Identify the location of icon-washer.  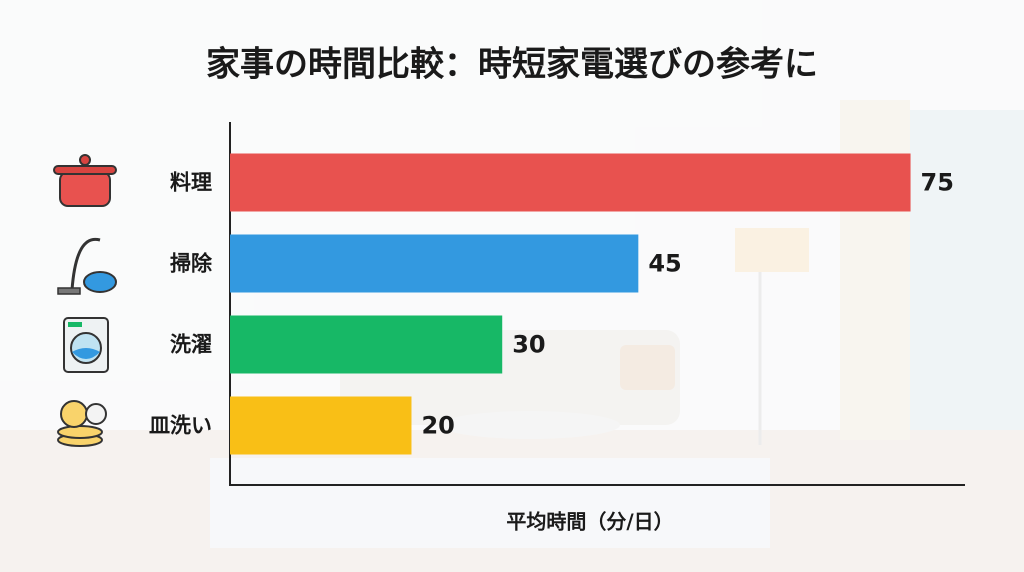
(86, 345).